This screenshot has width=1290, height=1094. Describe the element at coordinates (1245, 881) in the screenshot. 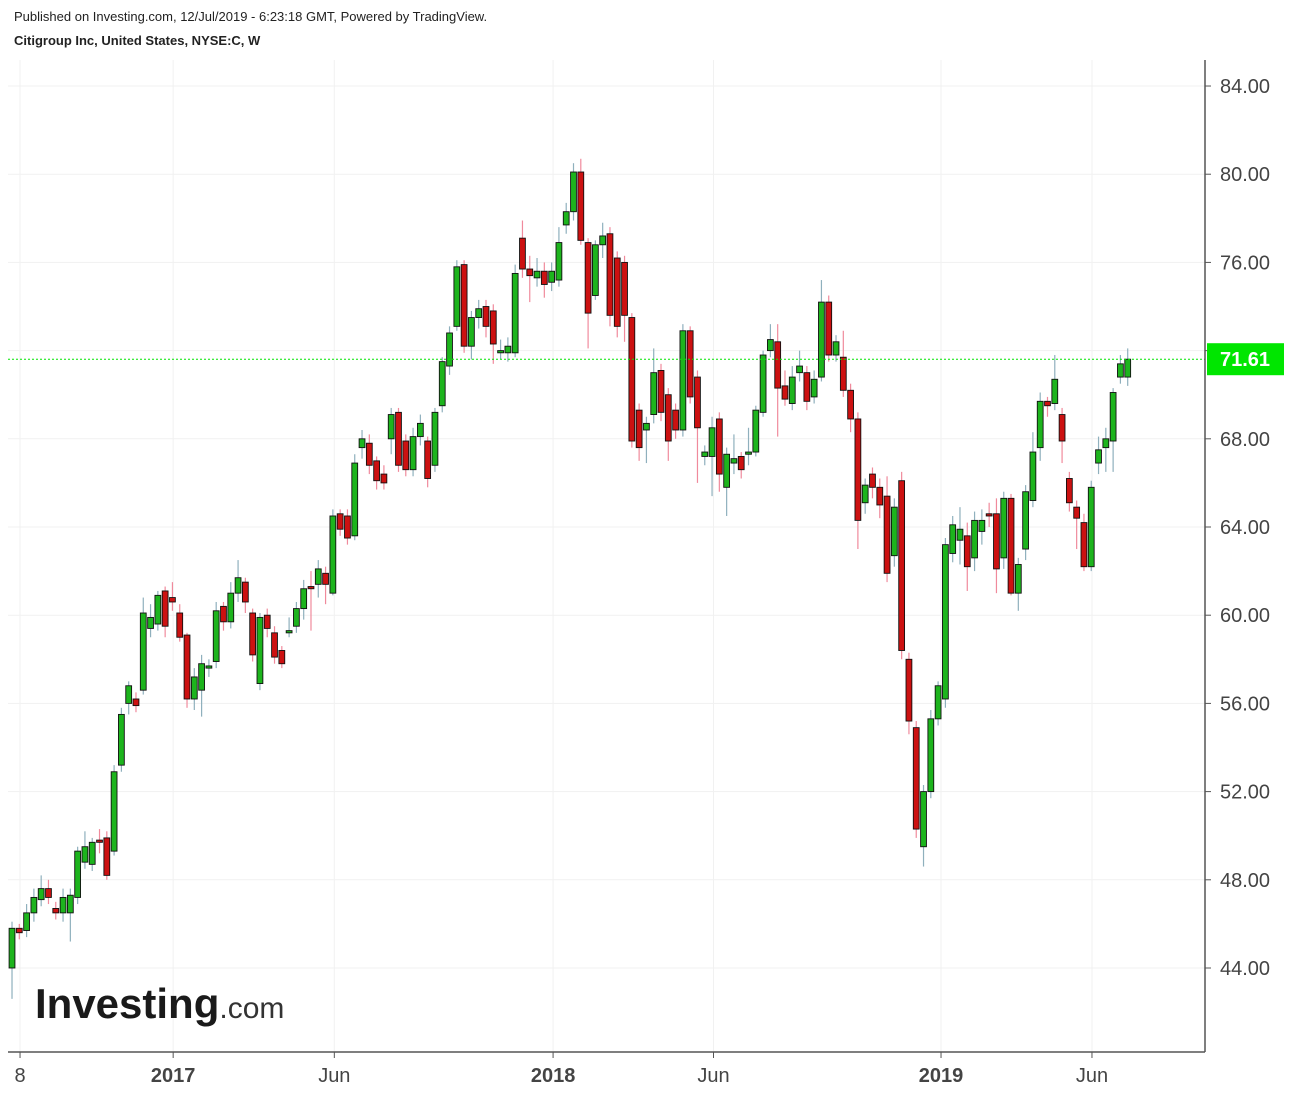

I see `y-tick-label: 48.00` at that location.